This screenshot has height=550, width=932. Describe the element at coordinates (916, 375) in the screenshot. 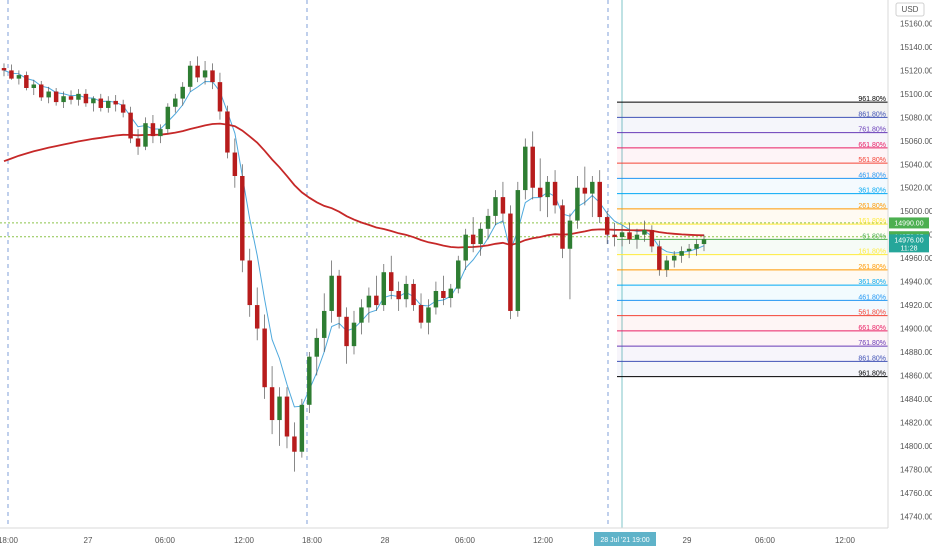

I see `y-tick-label: 14860.00` at that location.